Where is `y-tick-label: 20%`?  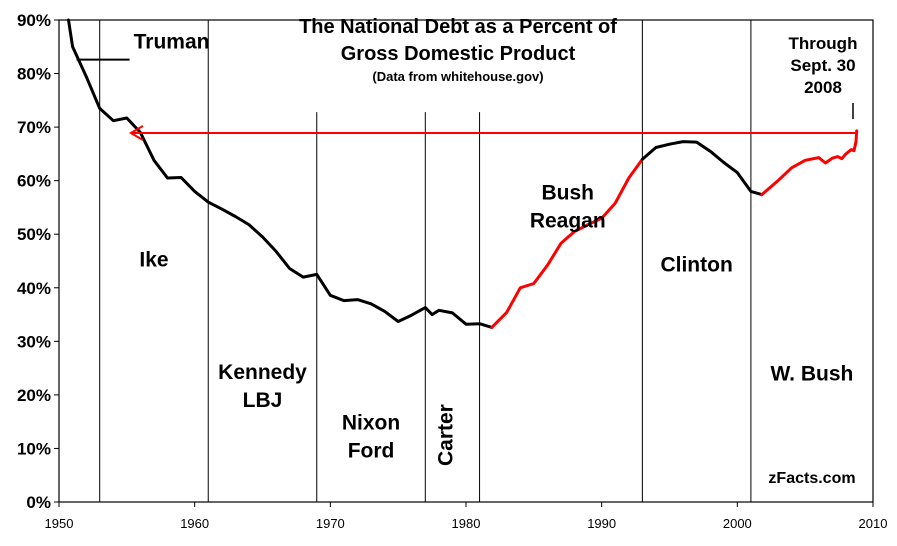 y-tick-label: 20% is located at coordinates (34, 395).